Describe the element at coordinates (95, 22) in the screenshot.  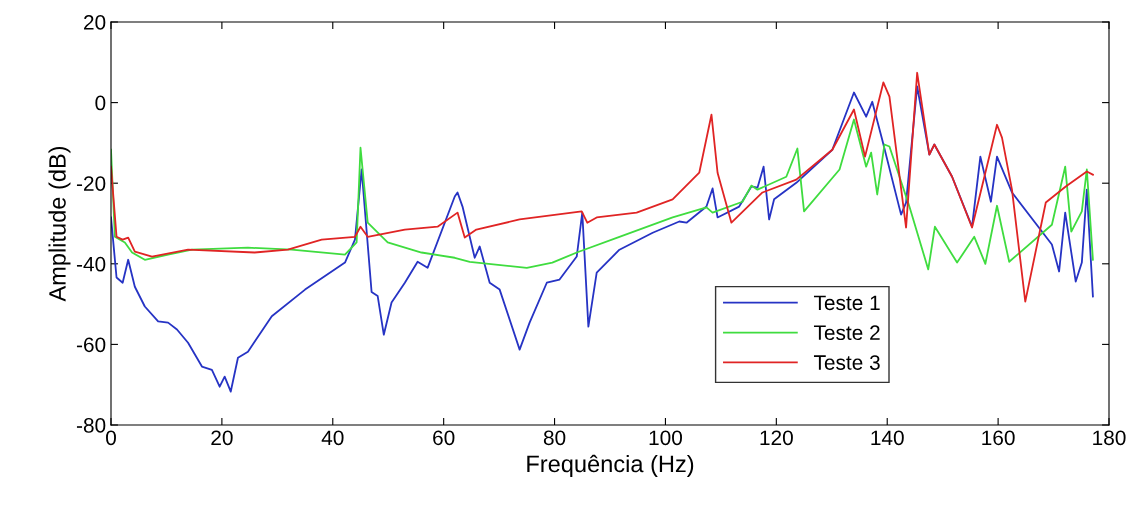
I see `y-tick-label: 20` at that location.